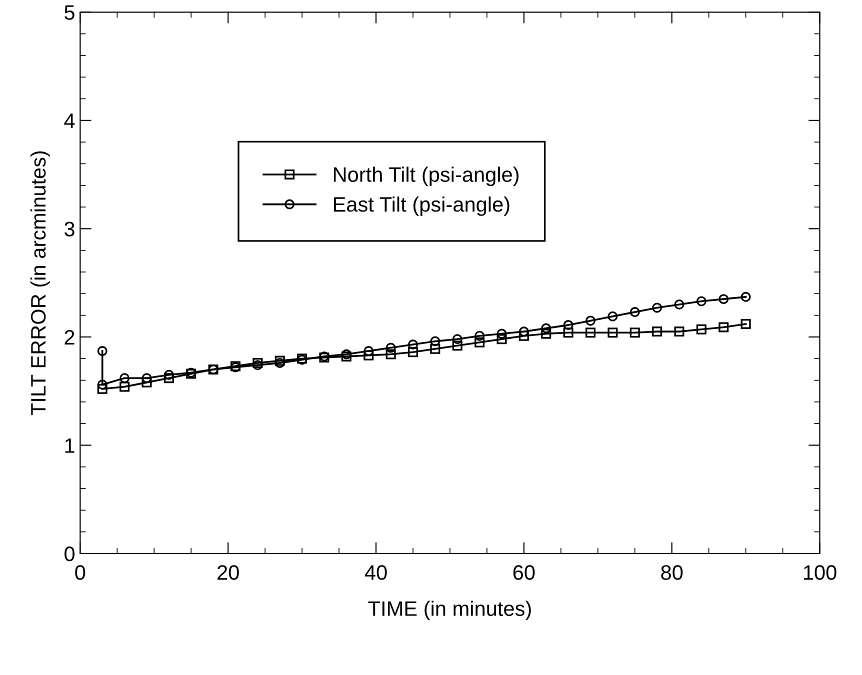 The image size is (862, 675). Describe the element at coordinates (228, 572) in the screenshot. I see `x-tick-label: 20` at that location.